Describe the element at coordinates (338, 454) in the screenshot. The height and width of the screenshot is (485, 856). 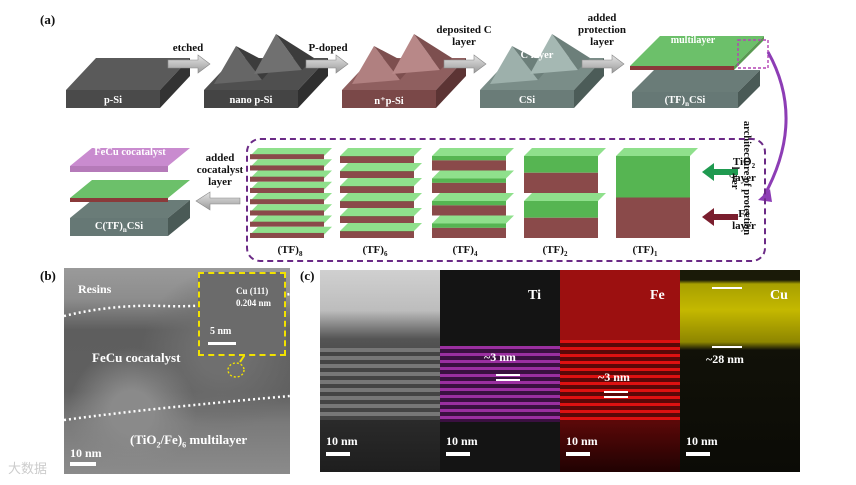
I see `haadf-scale-bar` at that location.